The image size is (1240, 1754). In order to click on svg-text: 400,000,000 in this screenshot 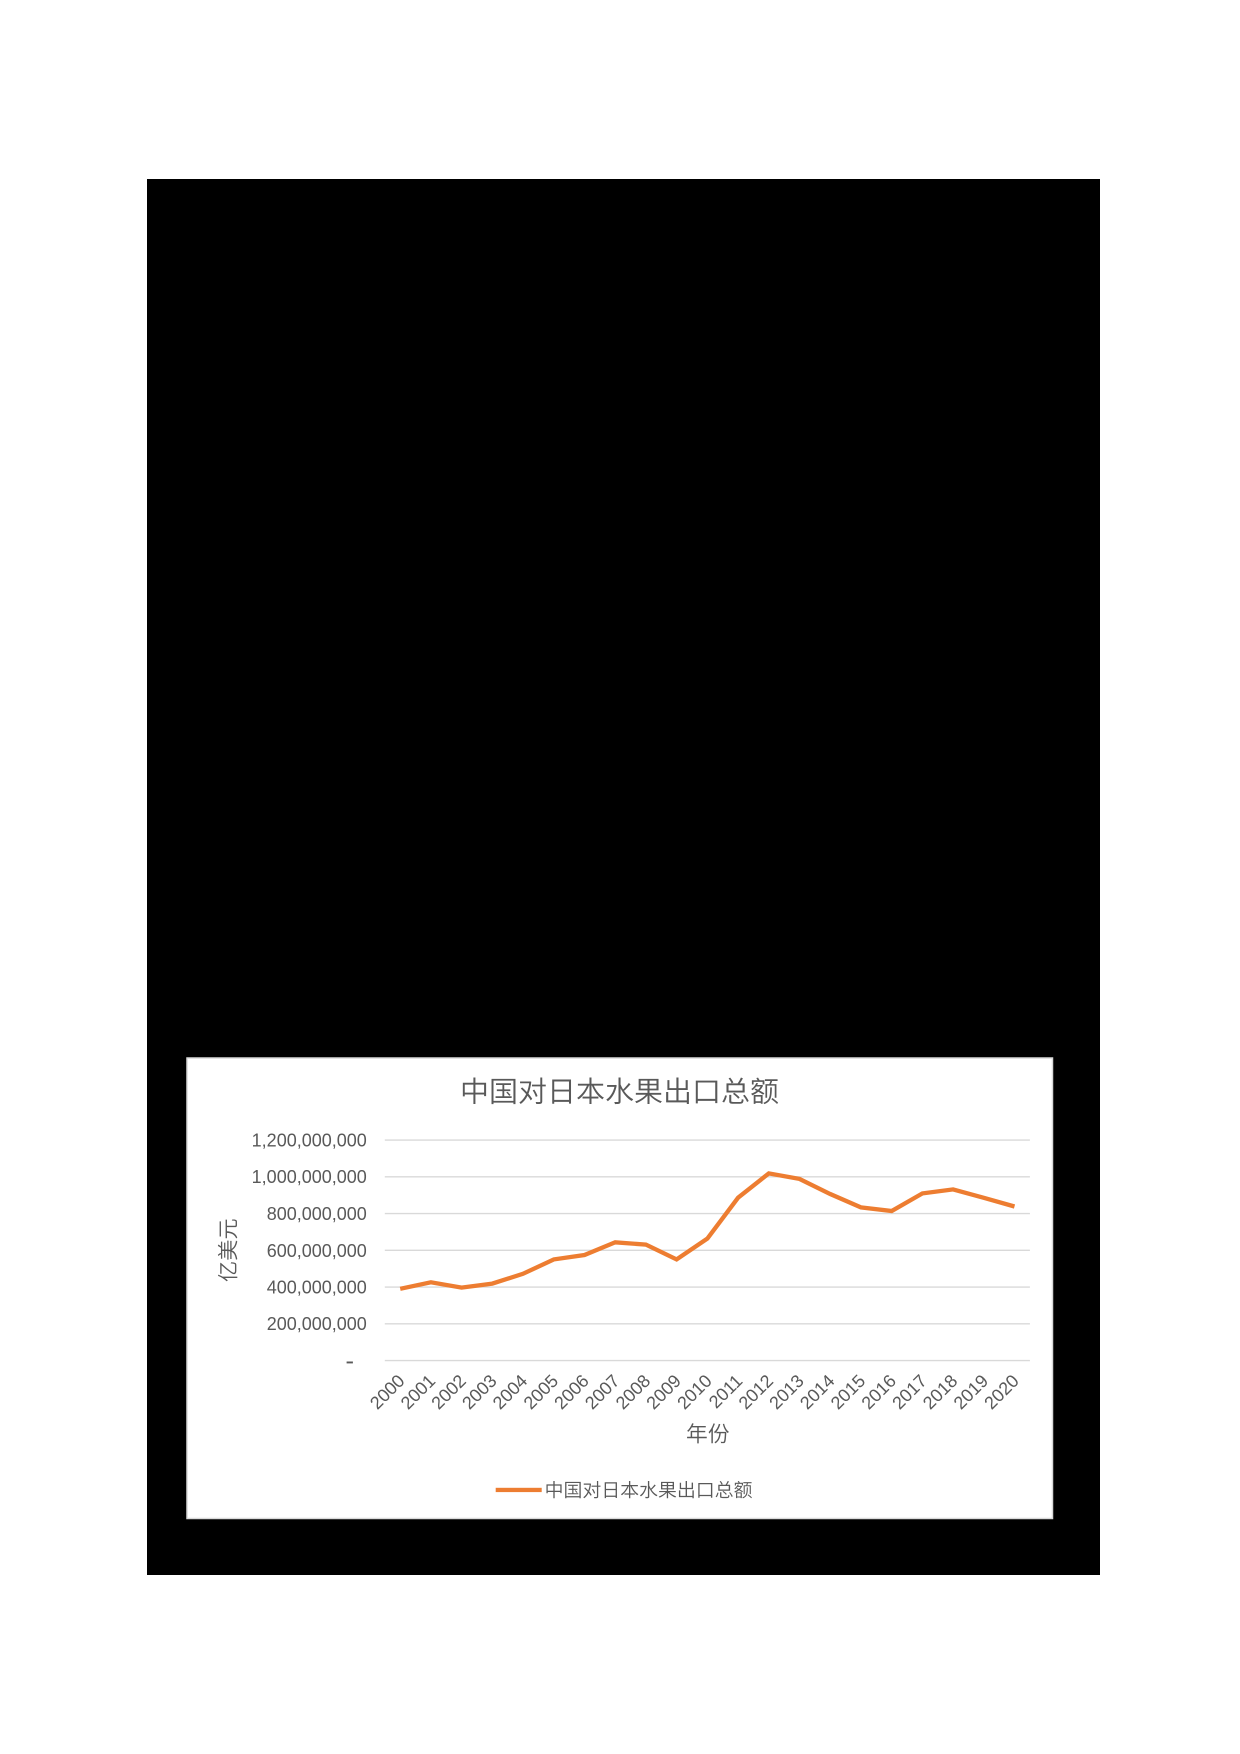, I will do `click(317, 1288)`.